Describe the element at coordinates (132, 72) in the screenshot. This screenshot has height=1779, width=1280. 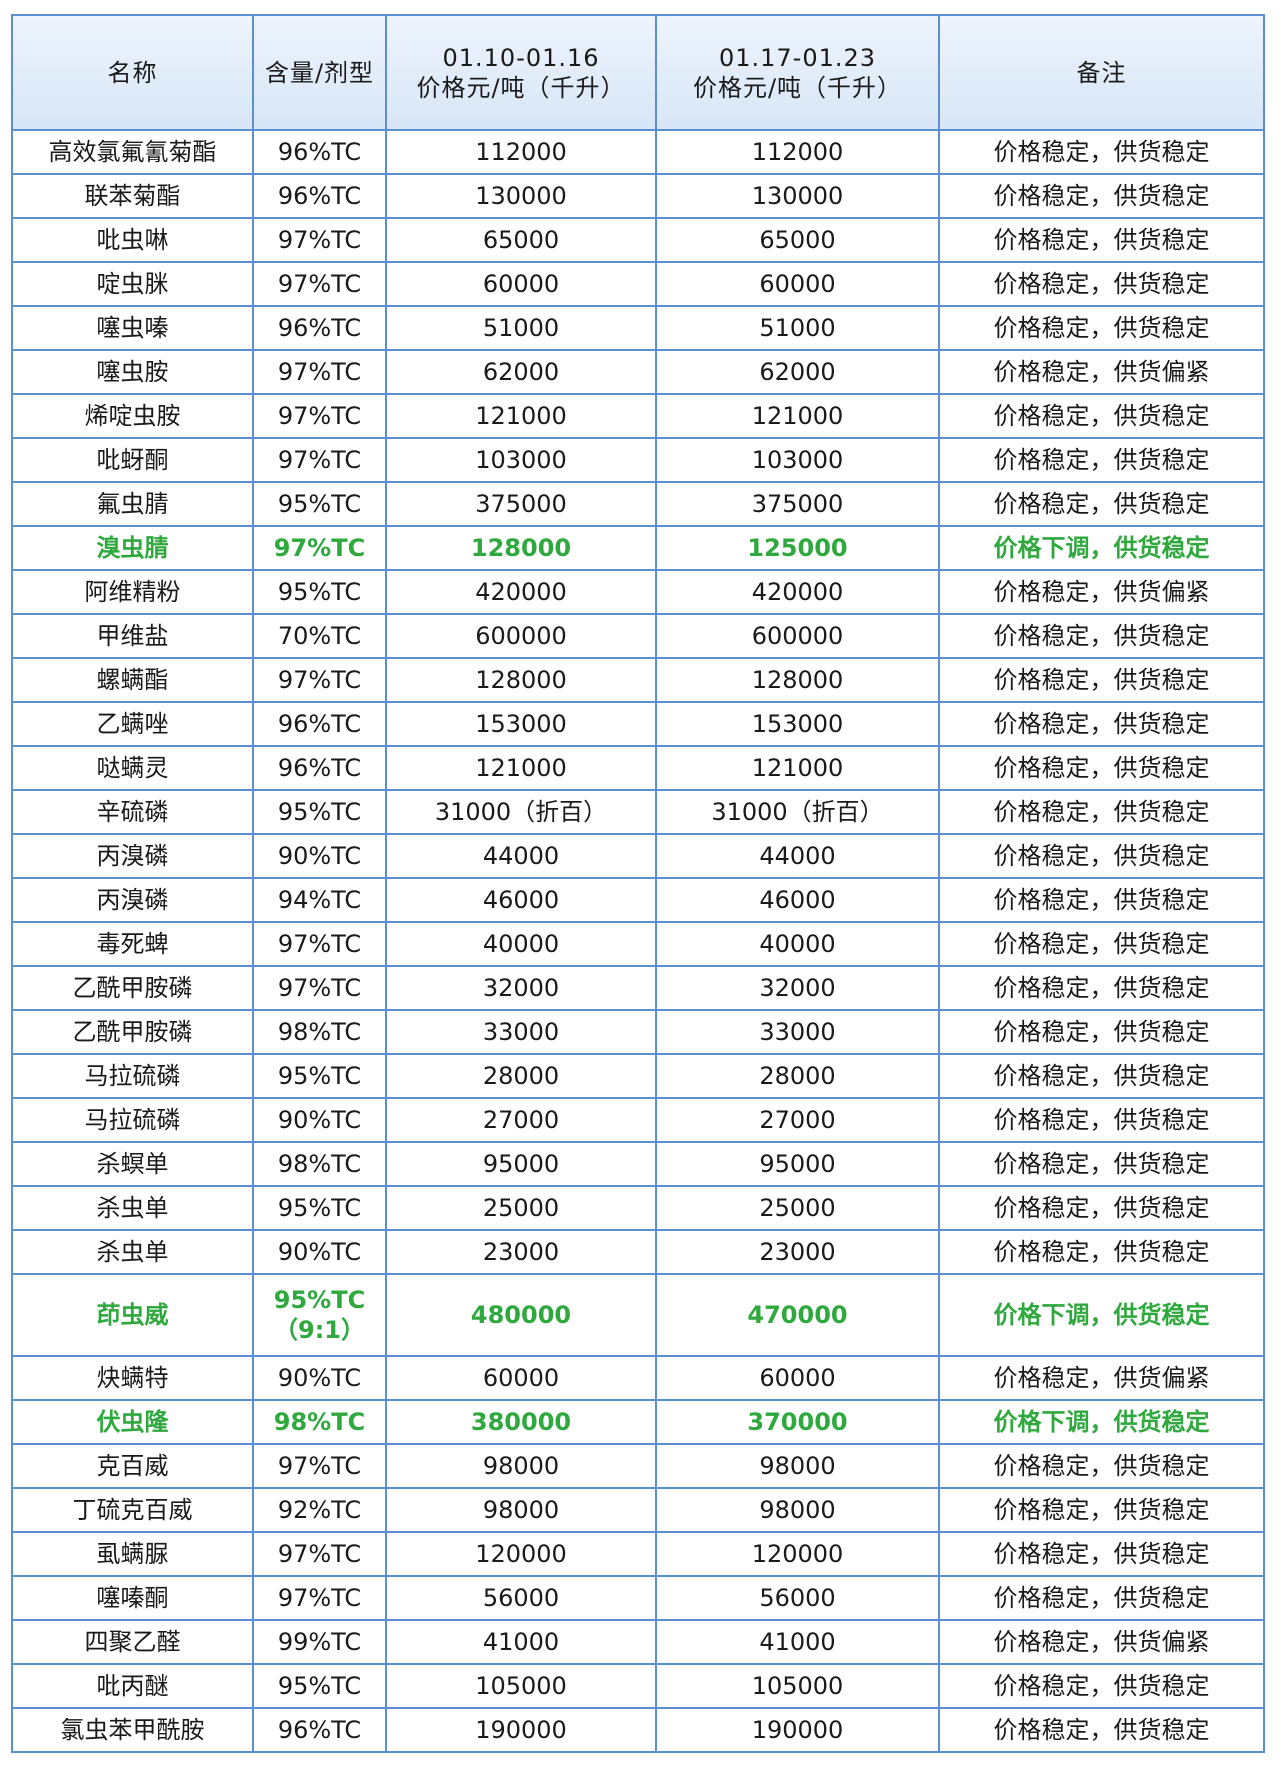
I see `header-text: 名称` at that location.